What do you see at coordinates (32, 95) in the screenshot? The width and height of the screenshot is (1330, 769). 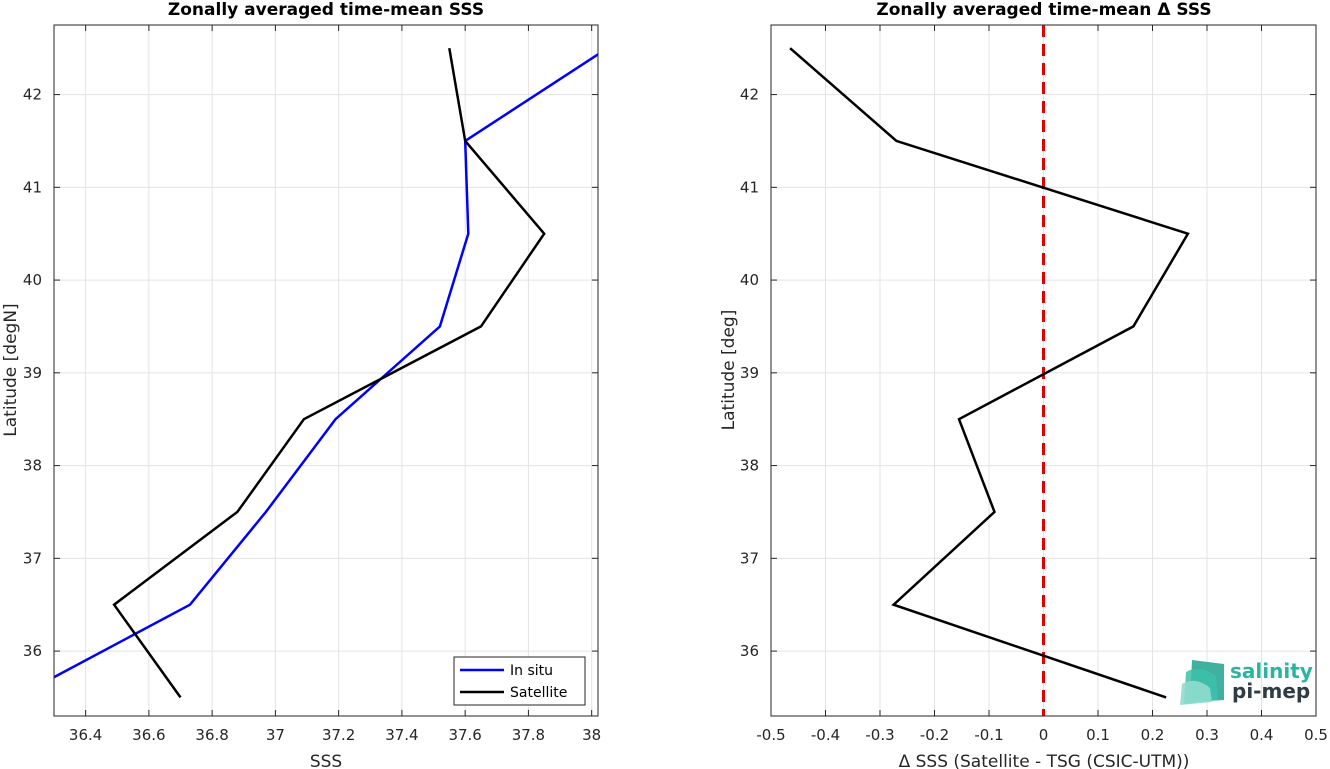 I see `chart0-y-tick-label-6: 42` at bounding box center [32, 95].